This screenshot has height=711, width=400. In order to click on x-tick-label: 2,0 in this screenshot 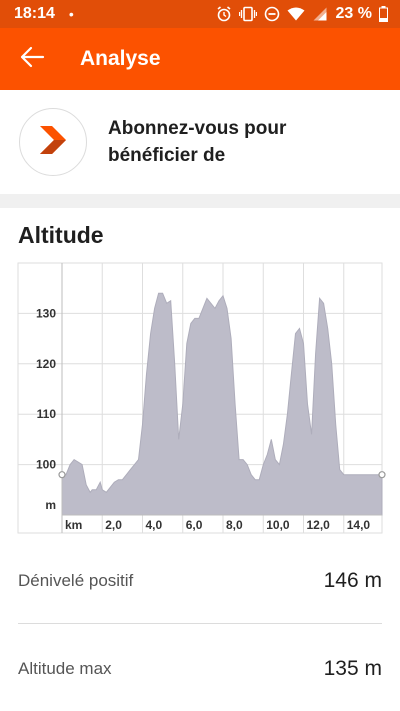, I will do `click(113, 525)`.